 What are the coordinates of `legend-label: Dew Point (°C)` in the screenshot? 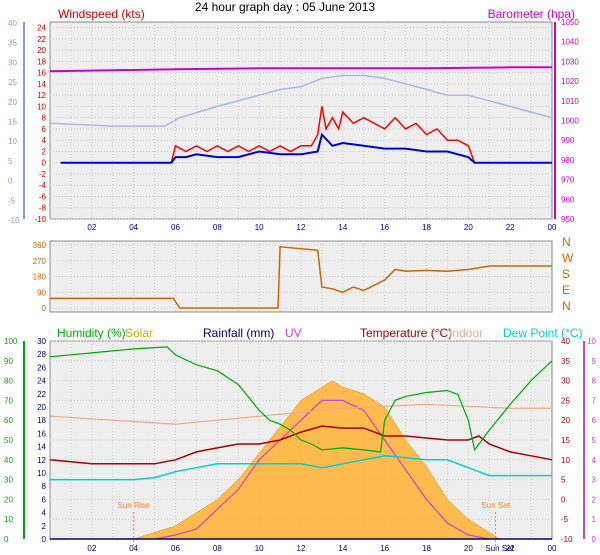 It's located at (542, 333).